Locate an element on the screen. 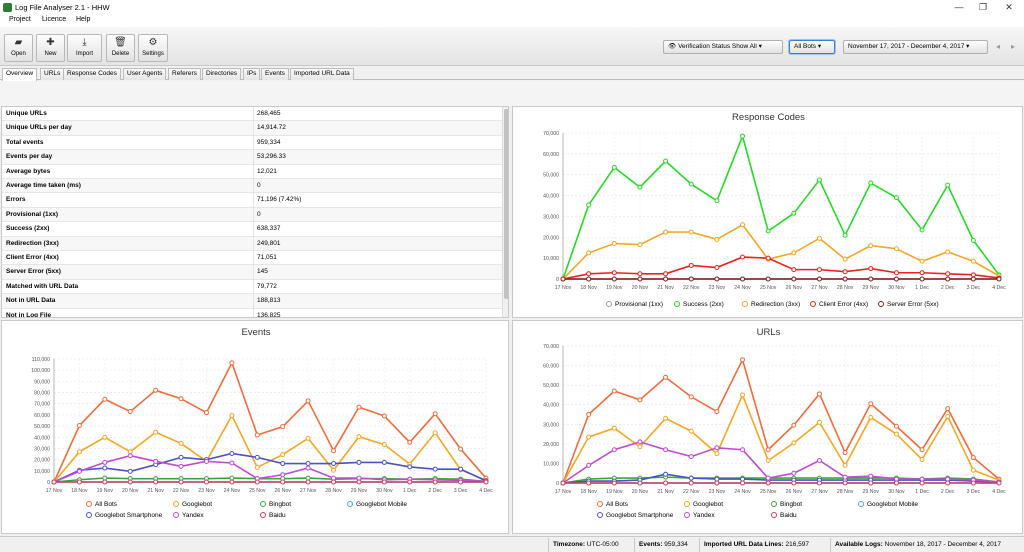  legend-label: Googlebot is located at coordinates (708, 504).